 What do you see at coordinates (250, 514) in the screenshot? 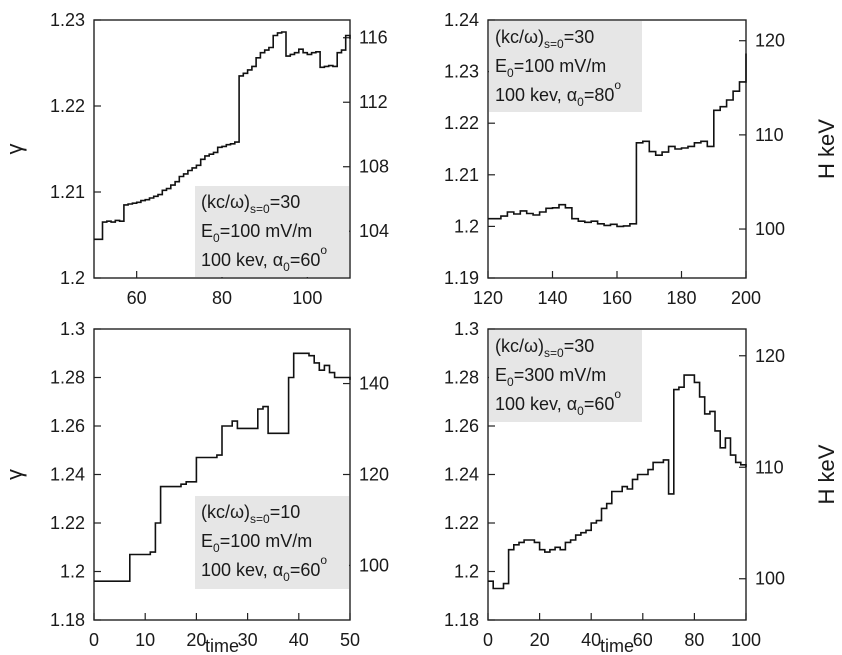
I see `annotation-line-1: (kc/ω)s=0=10` at bounding box center [250, 514].